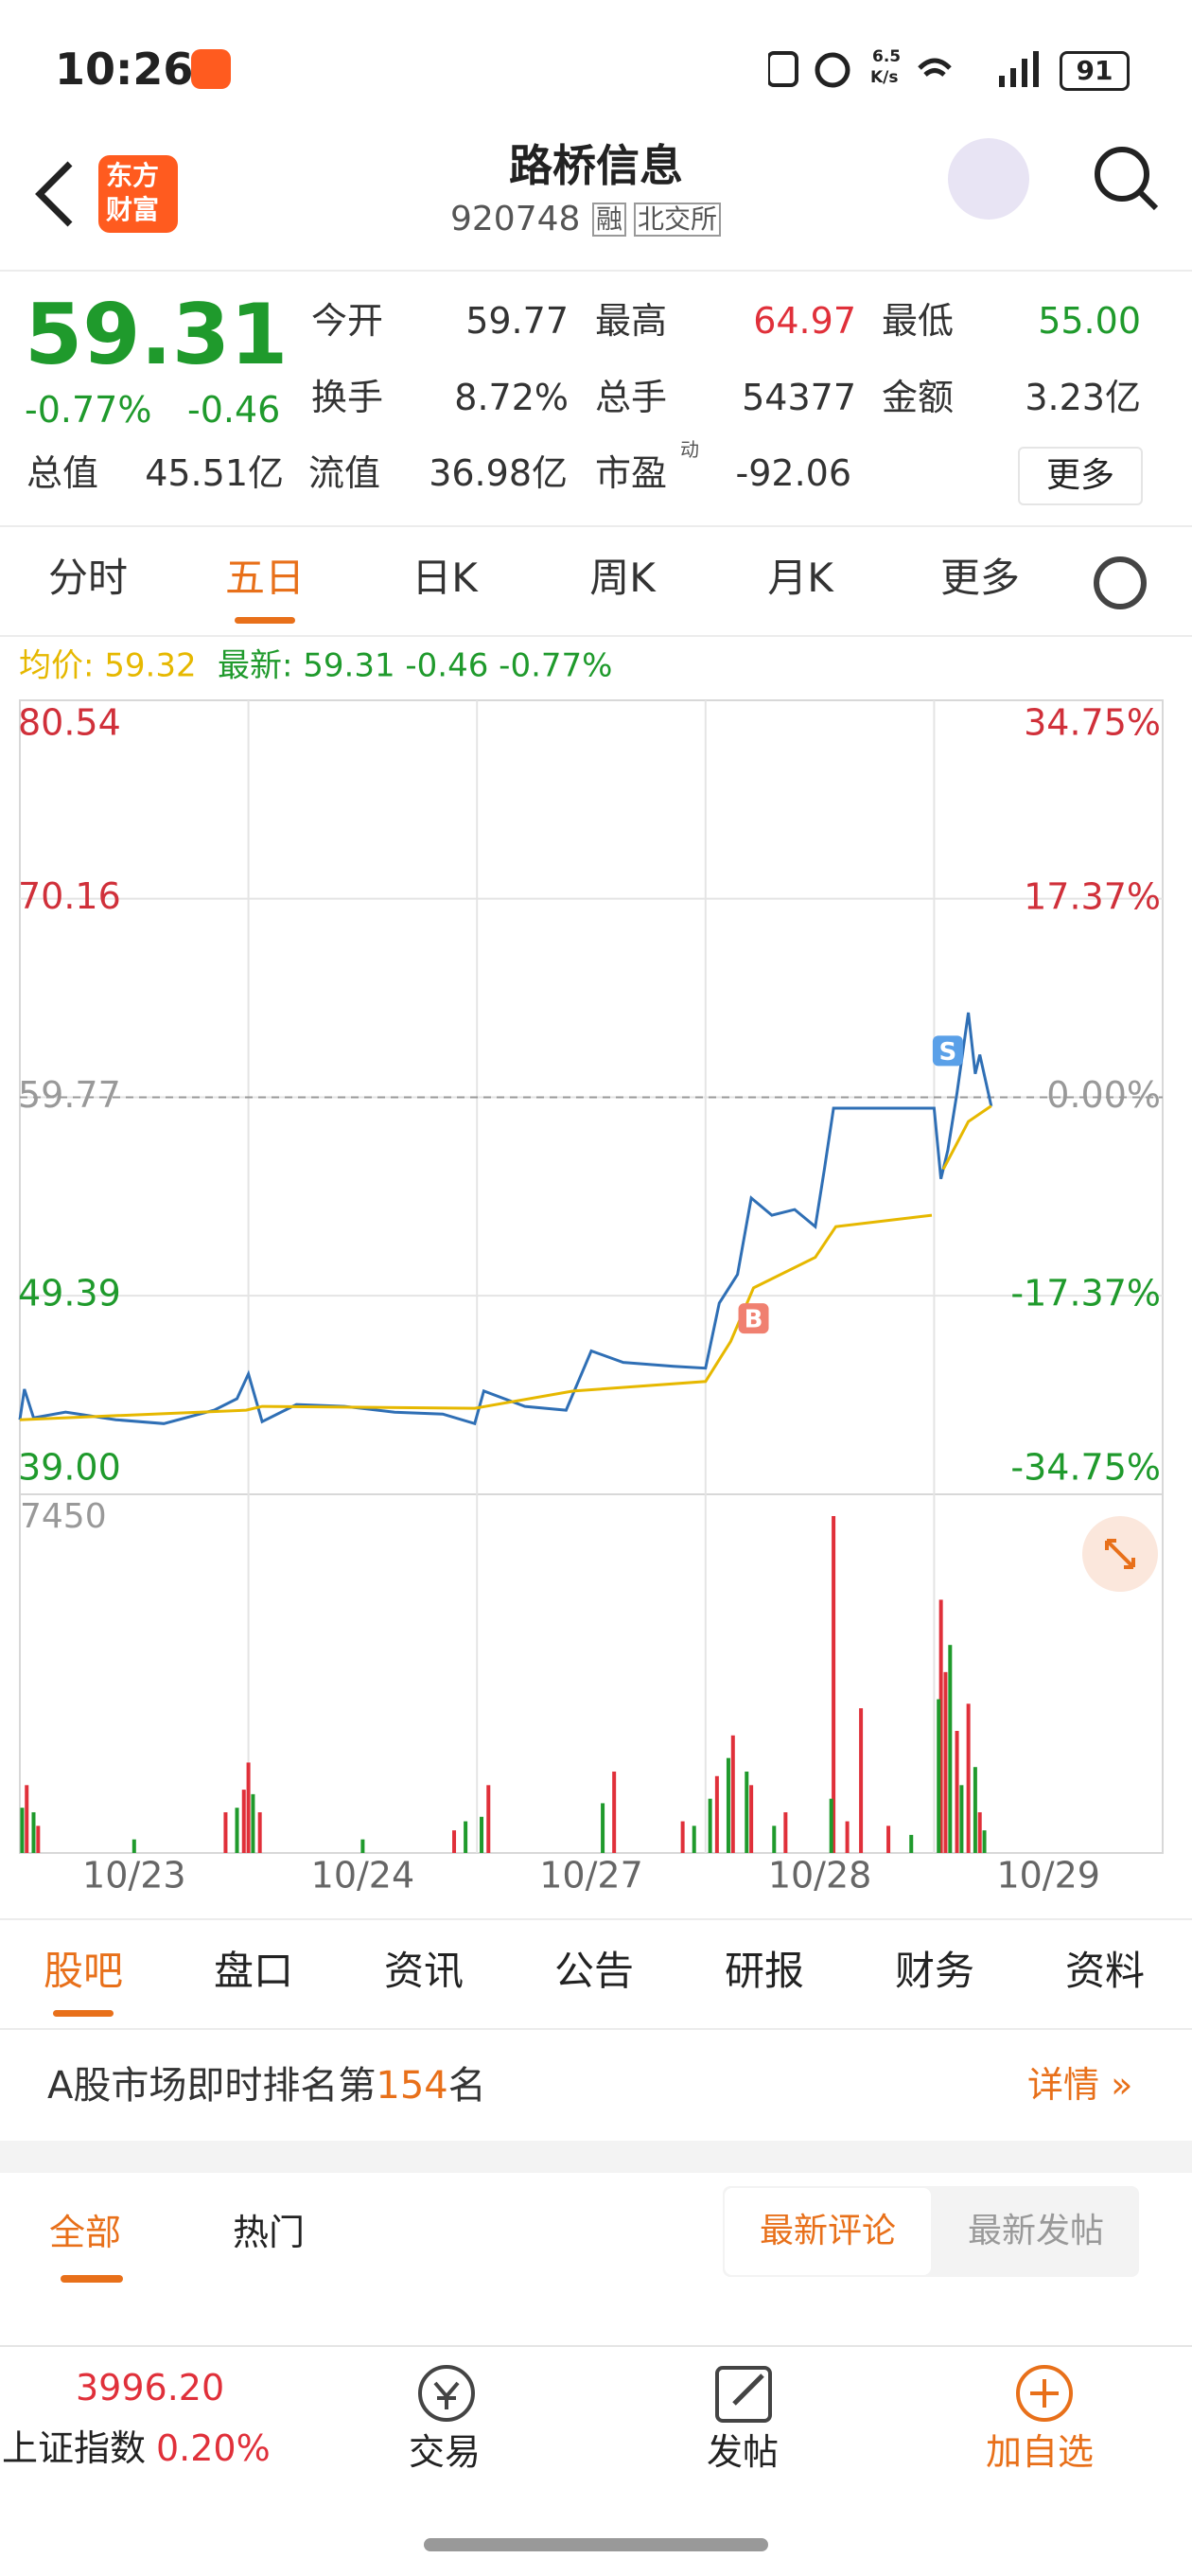 The image size is (1192, 2576). I want to click on feed-tab: 全部, so click(85, 2232).